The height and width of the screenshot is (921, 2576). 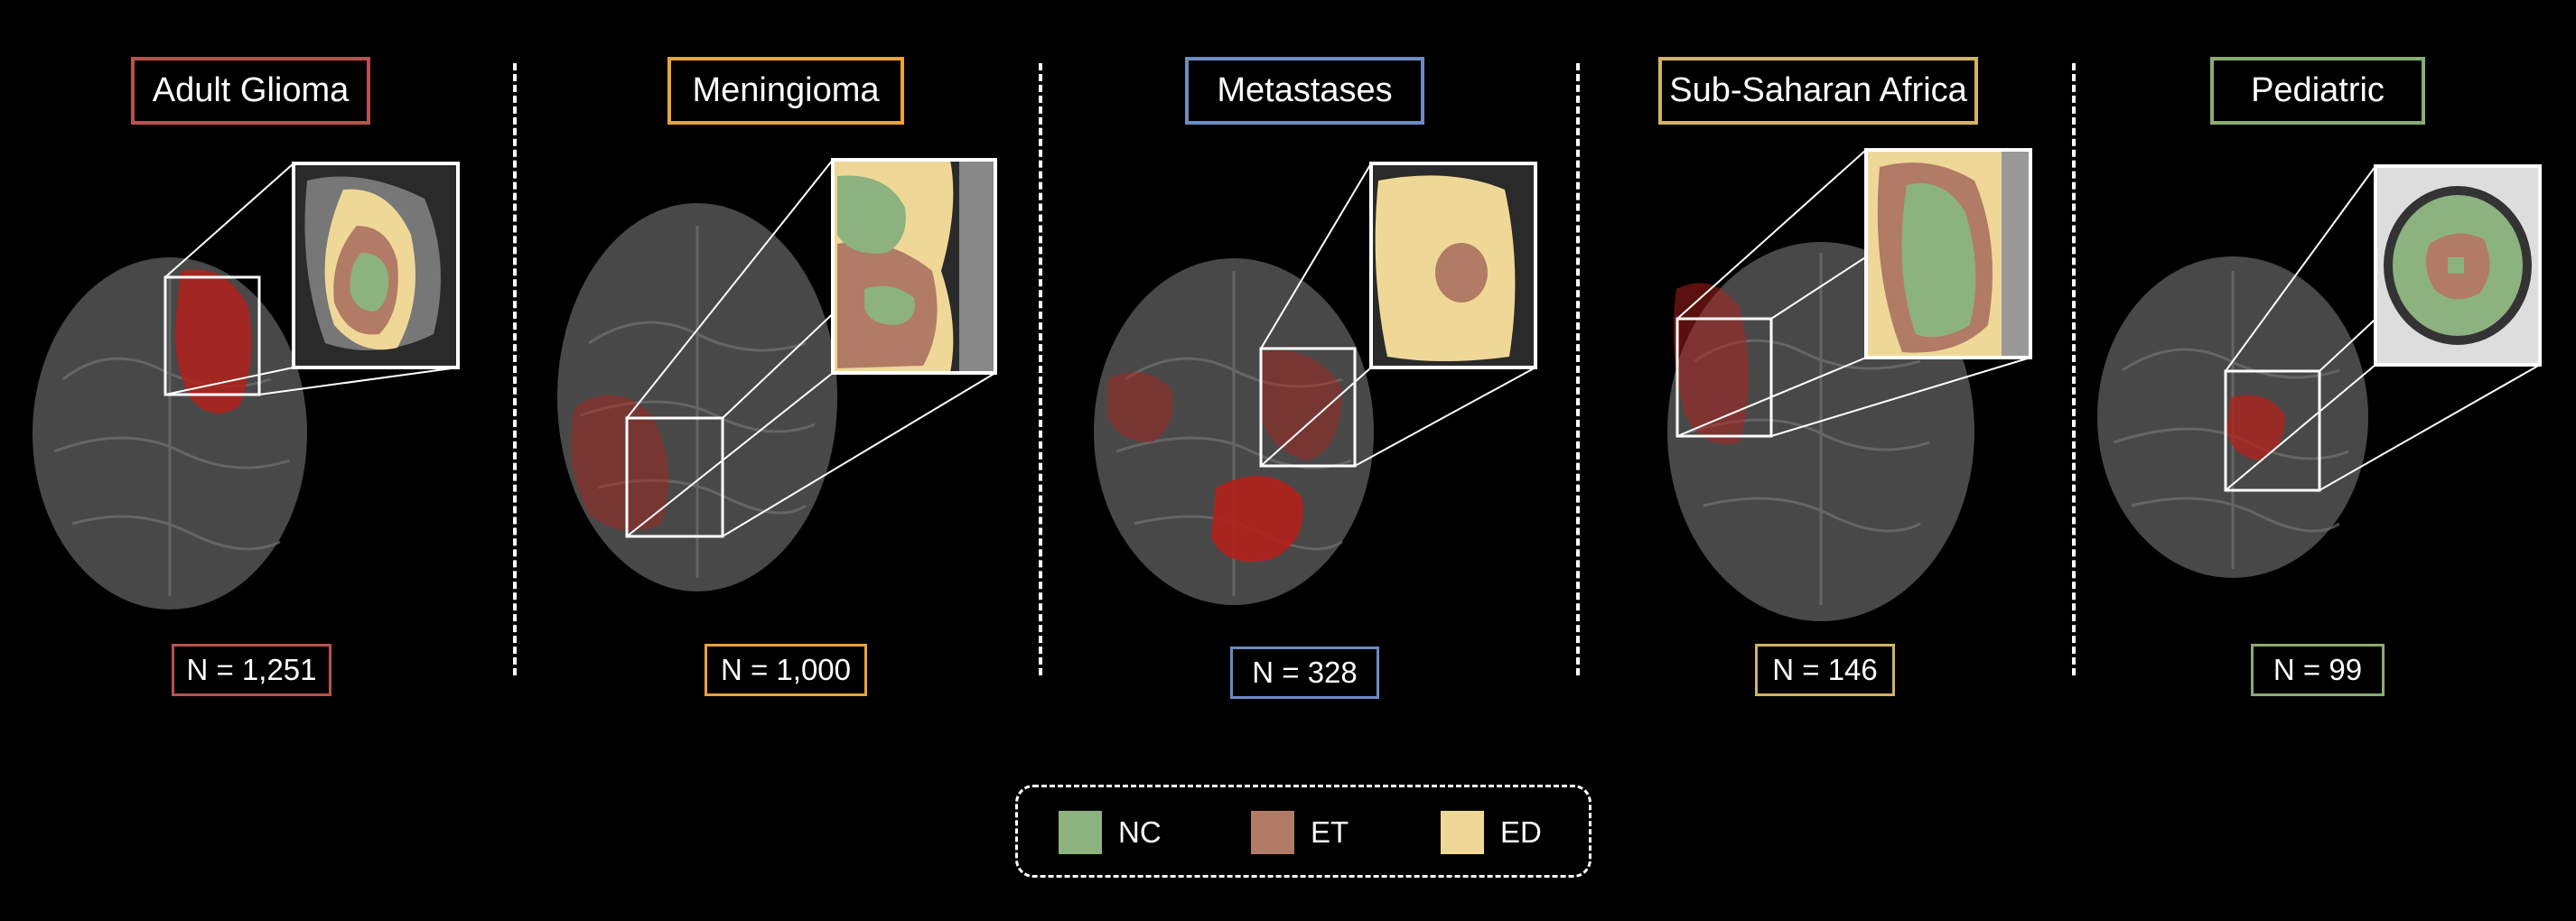 What do you see at coordinates (1305, 673) in the screenshot?
I see `sample-count: N = 328` at bounding box center [1305, 673].